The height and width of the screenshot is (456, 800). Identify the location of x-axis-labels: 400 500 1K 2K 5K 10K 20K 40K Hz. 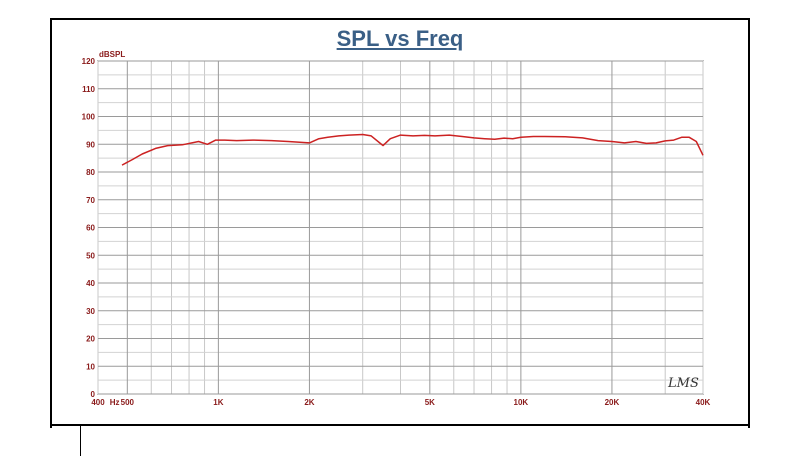
(400, 402).